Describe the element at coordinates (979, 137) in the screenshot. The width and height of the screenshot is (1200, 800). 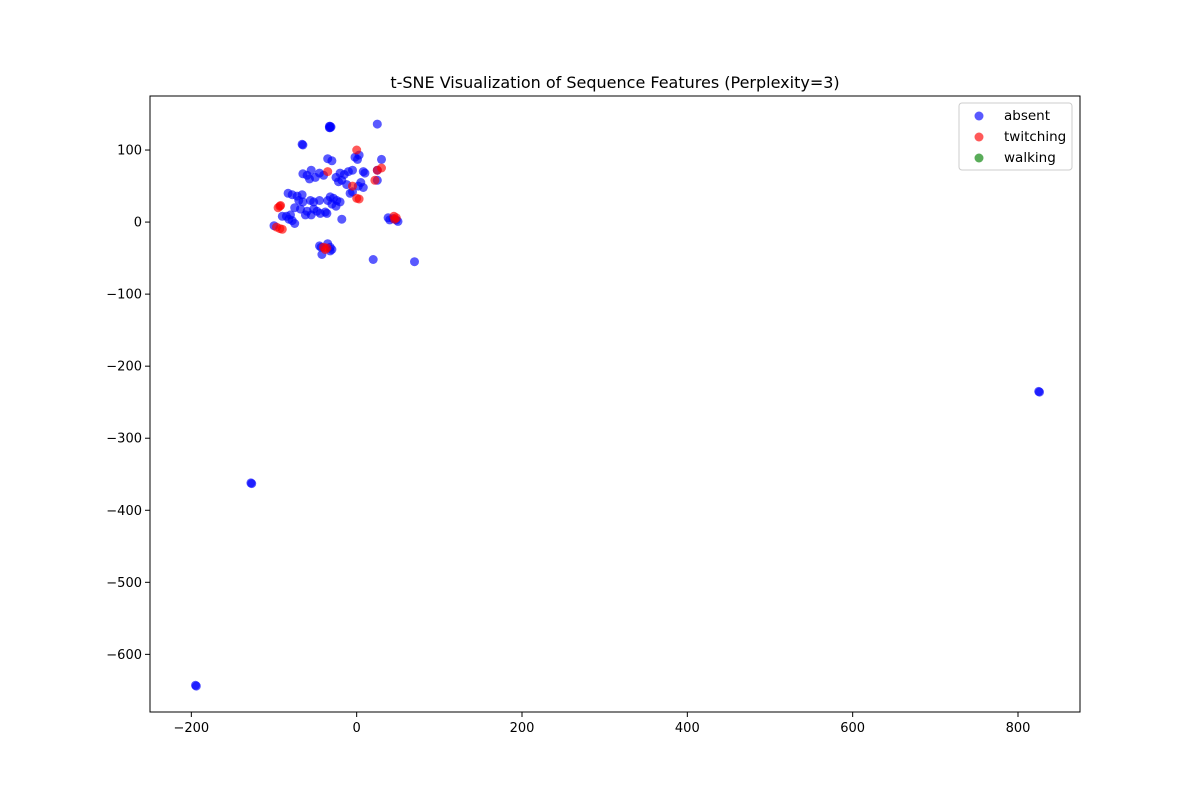
I see `legend-marker-twitching` at that location.